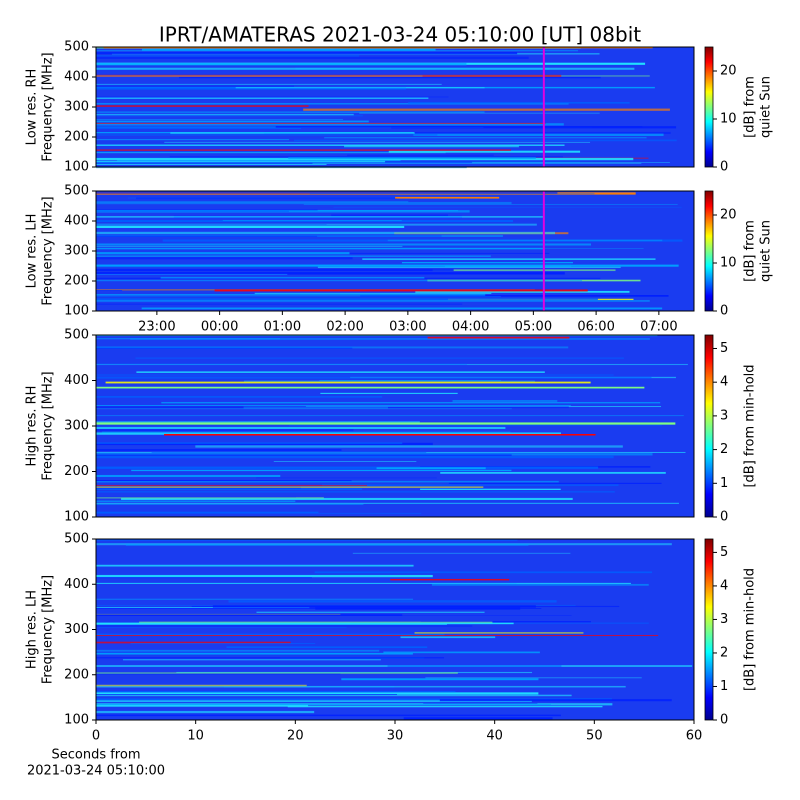 This screenshot has width=800, height=800. What do you see at coordinates (724, 517) in the screenshot?
I see `colorbar-tick-label: 0` at bounding box center [724, 517].